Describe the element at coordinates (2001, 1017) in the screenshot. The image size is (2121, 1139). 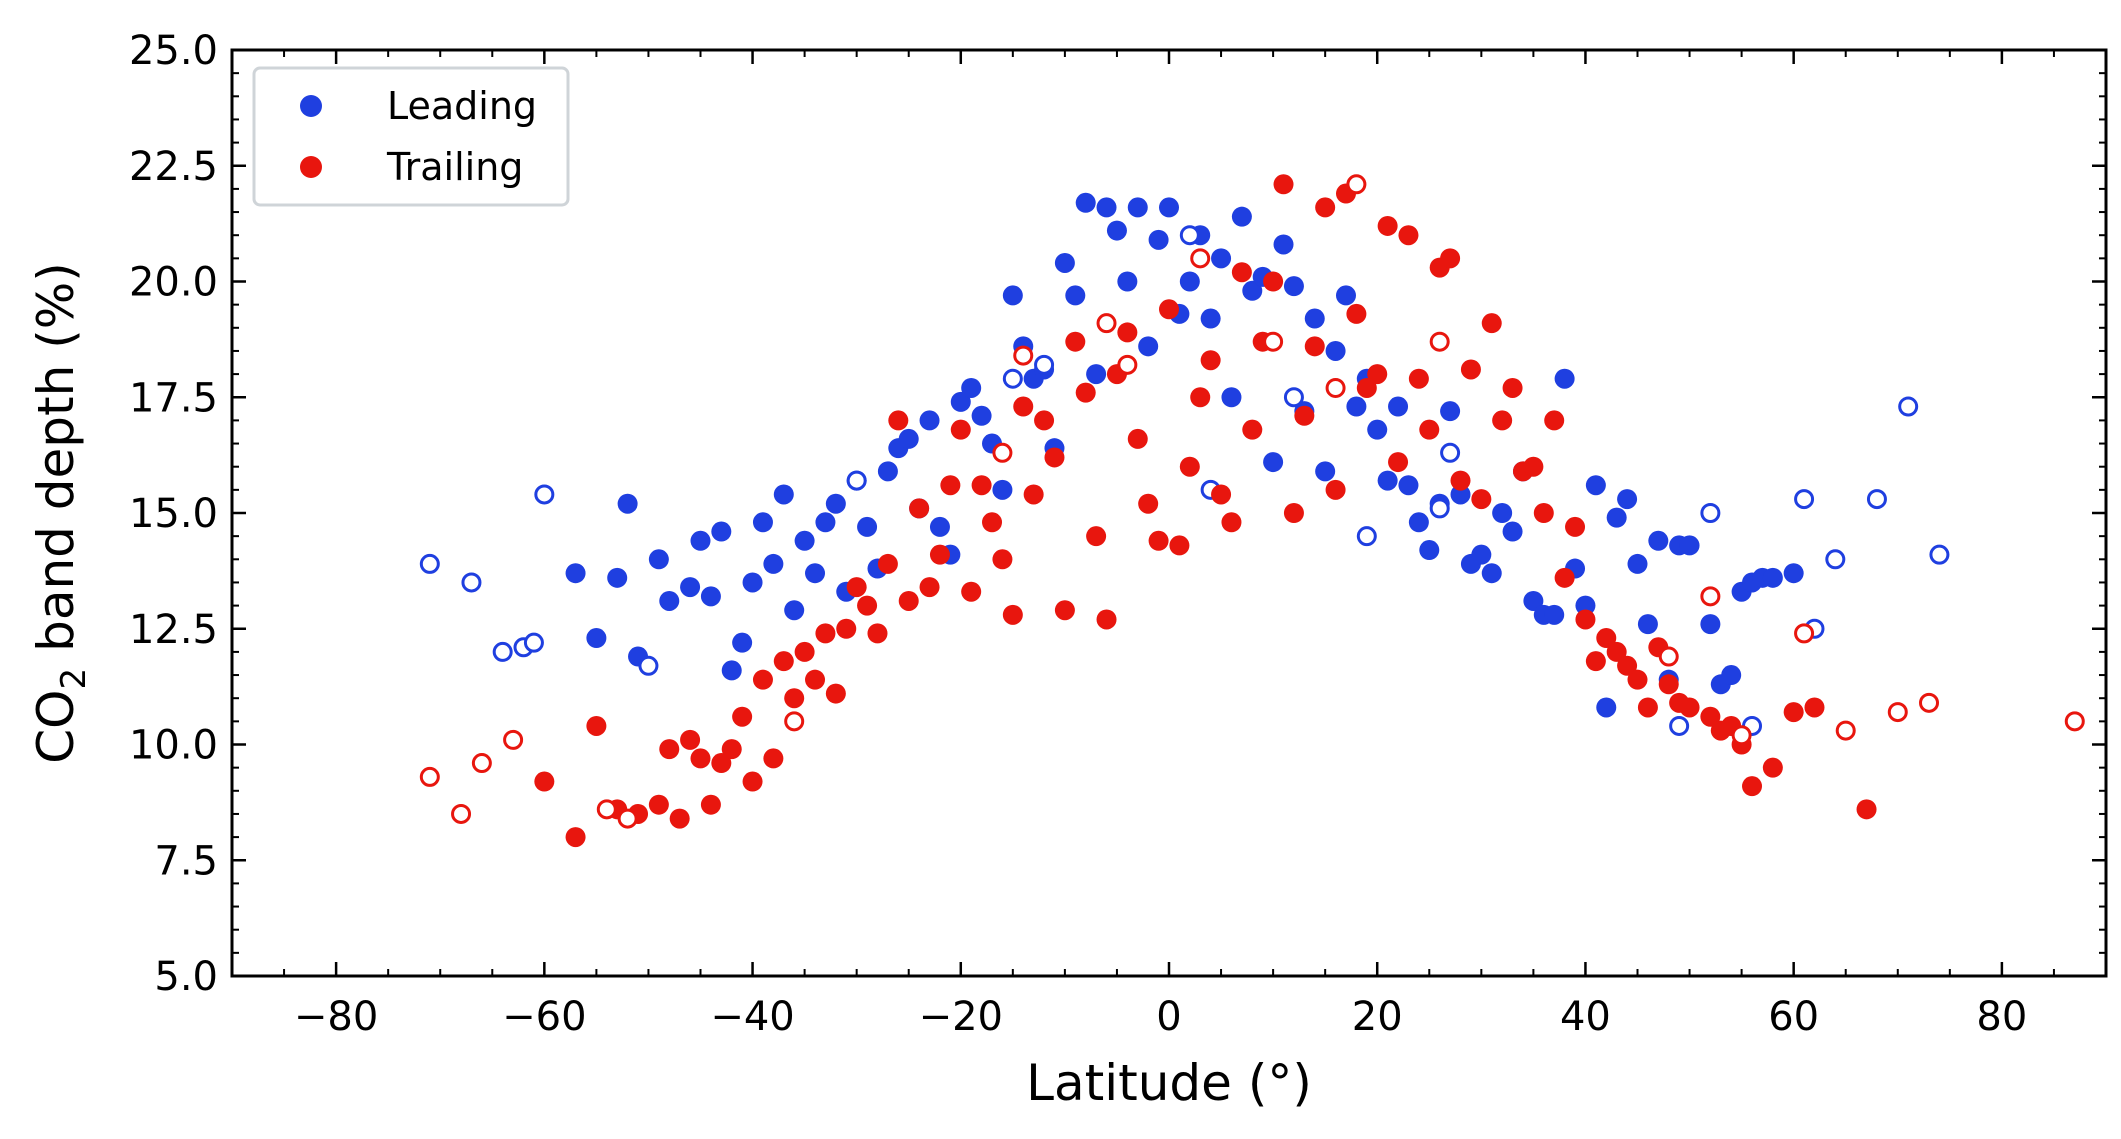
I see `x-tick-label: 80` at that location.